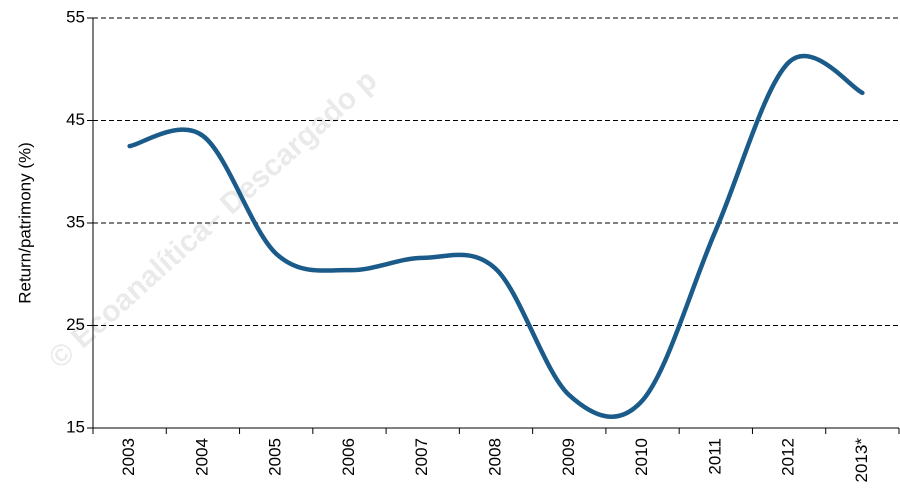  What do you see at coordinates (75, 119) in the screenshot?
I see `y-tick-label: 45` at bounding box center [75, 119].